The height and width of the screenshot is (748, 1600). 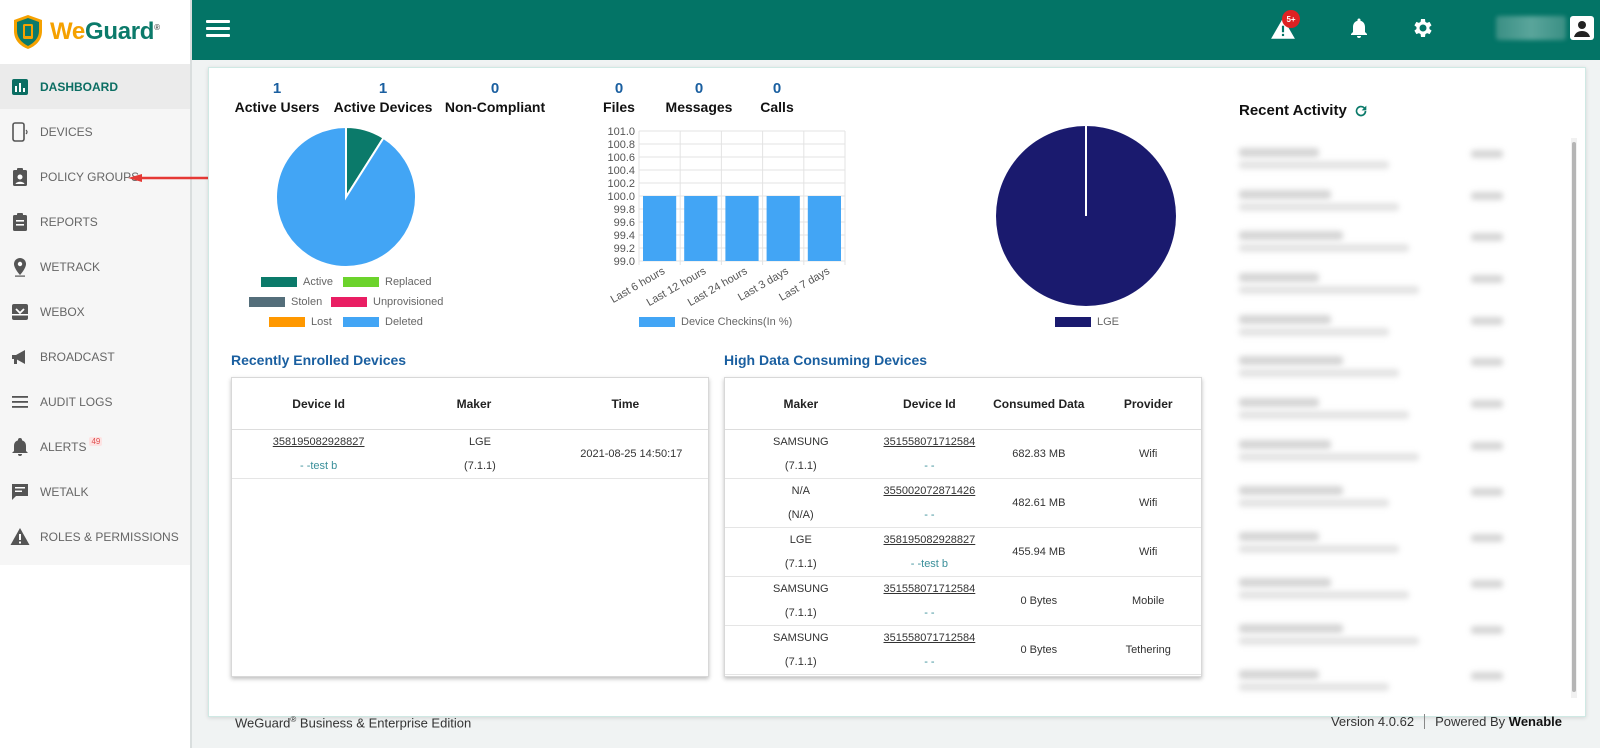 What do you see at coordinates (619, 97) in the screenshot?
I see `stat-files: 0 Files` at bounding box center [619, 97].